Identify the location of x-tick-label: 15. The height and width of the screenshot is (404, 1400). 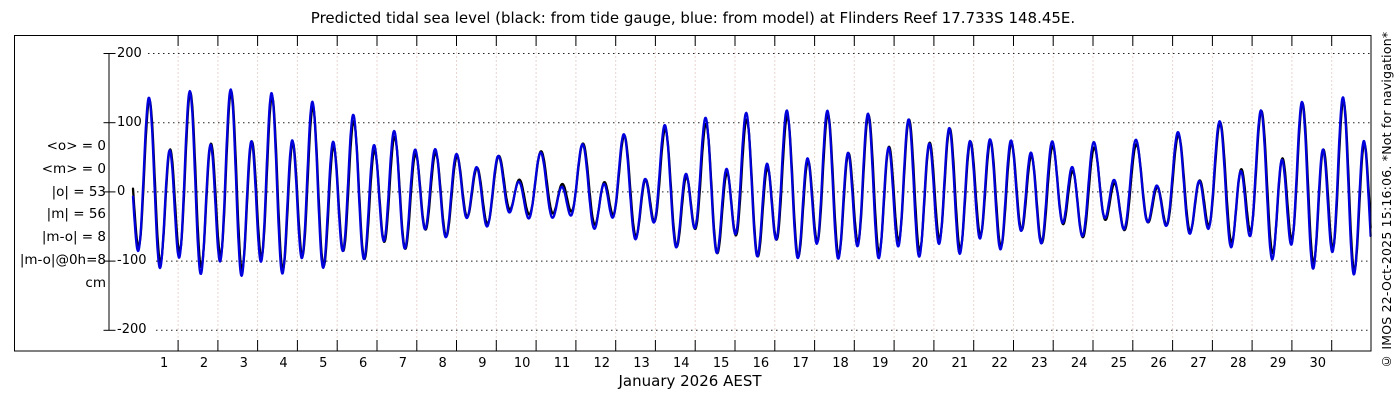
(721, 363).